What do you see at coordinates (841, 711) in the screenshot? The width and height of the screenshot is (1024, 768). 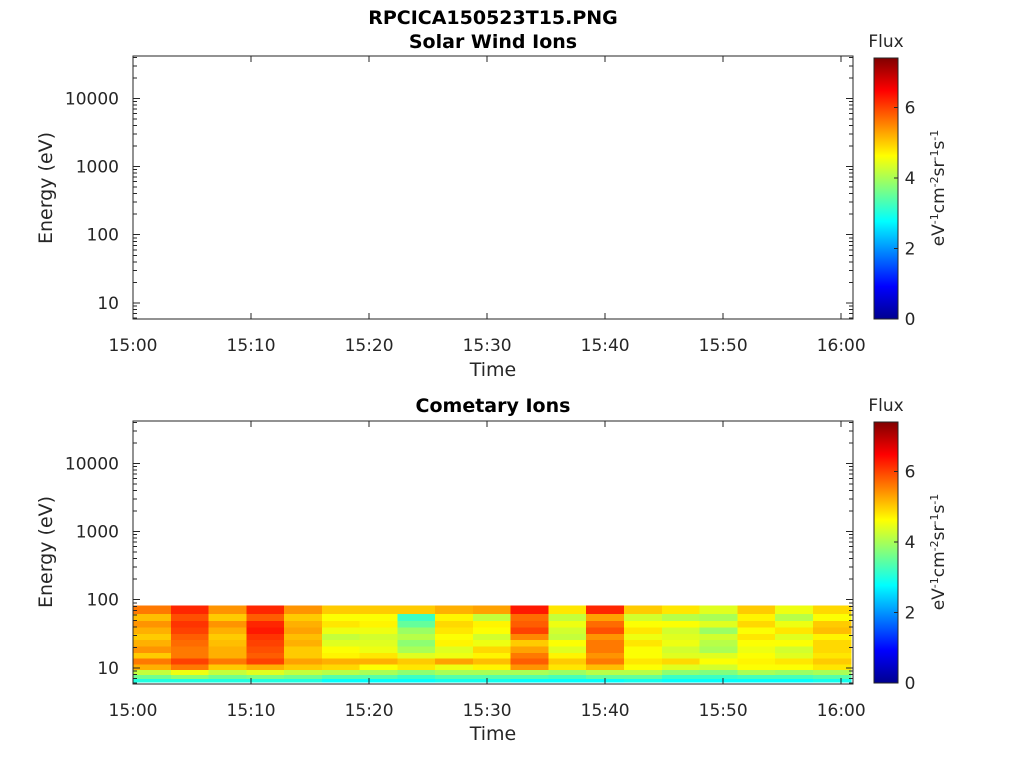 I see `x-tick-label: 16:00` at bounding box center [841, 711].